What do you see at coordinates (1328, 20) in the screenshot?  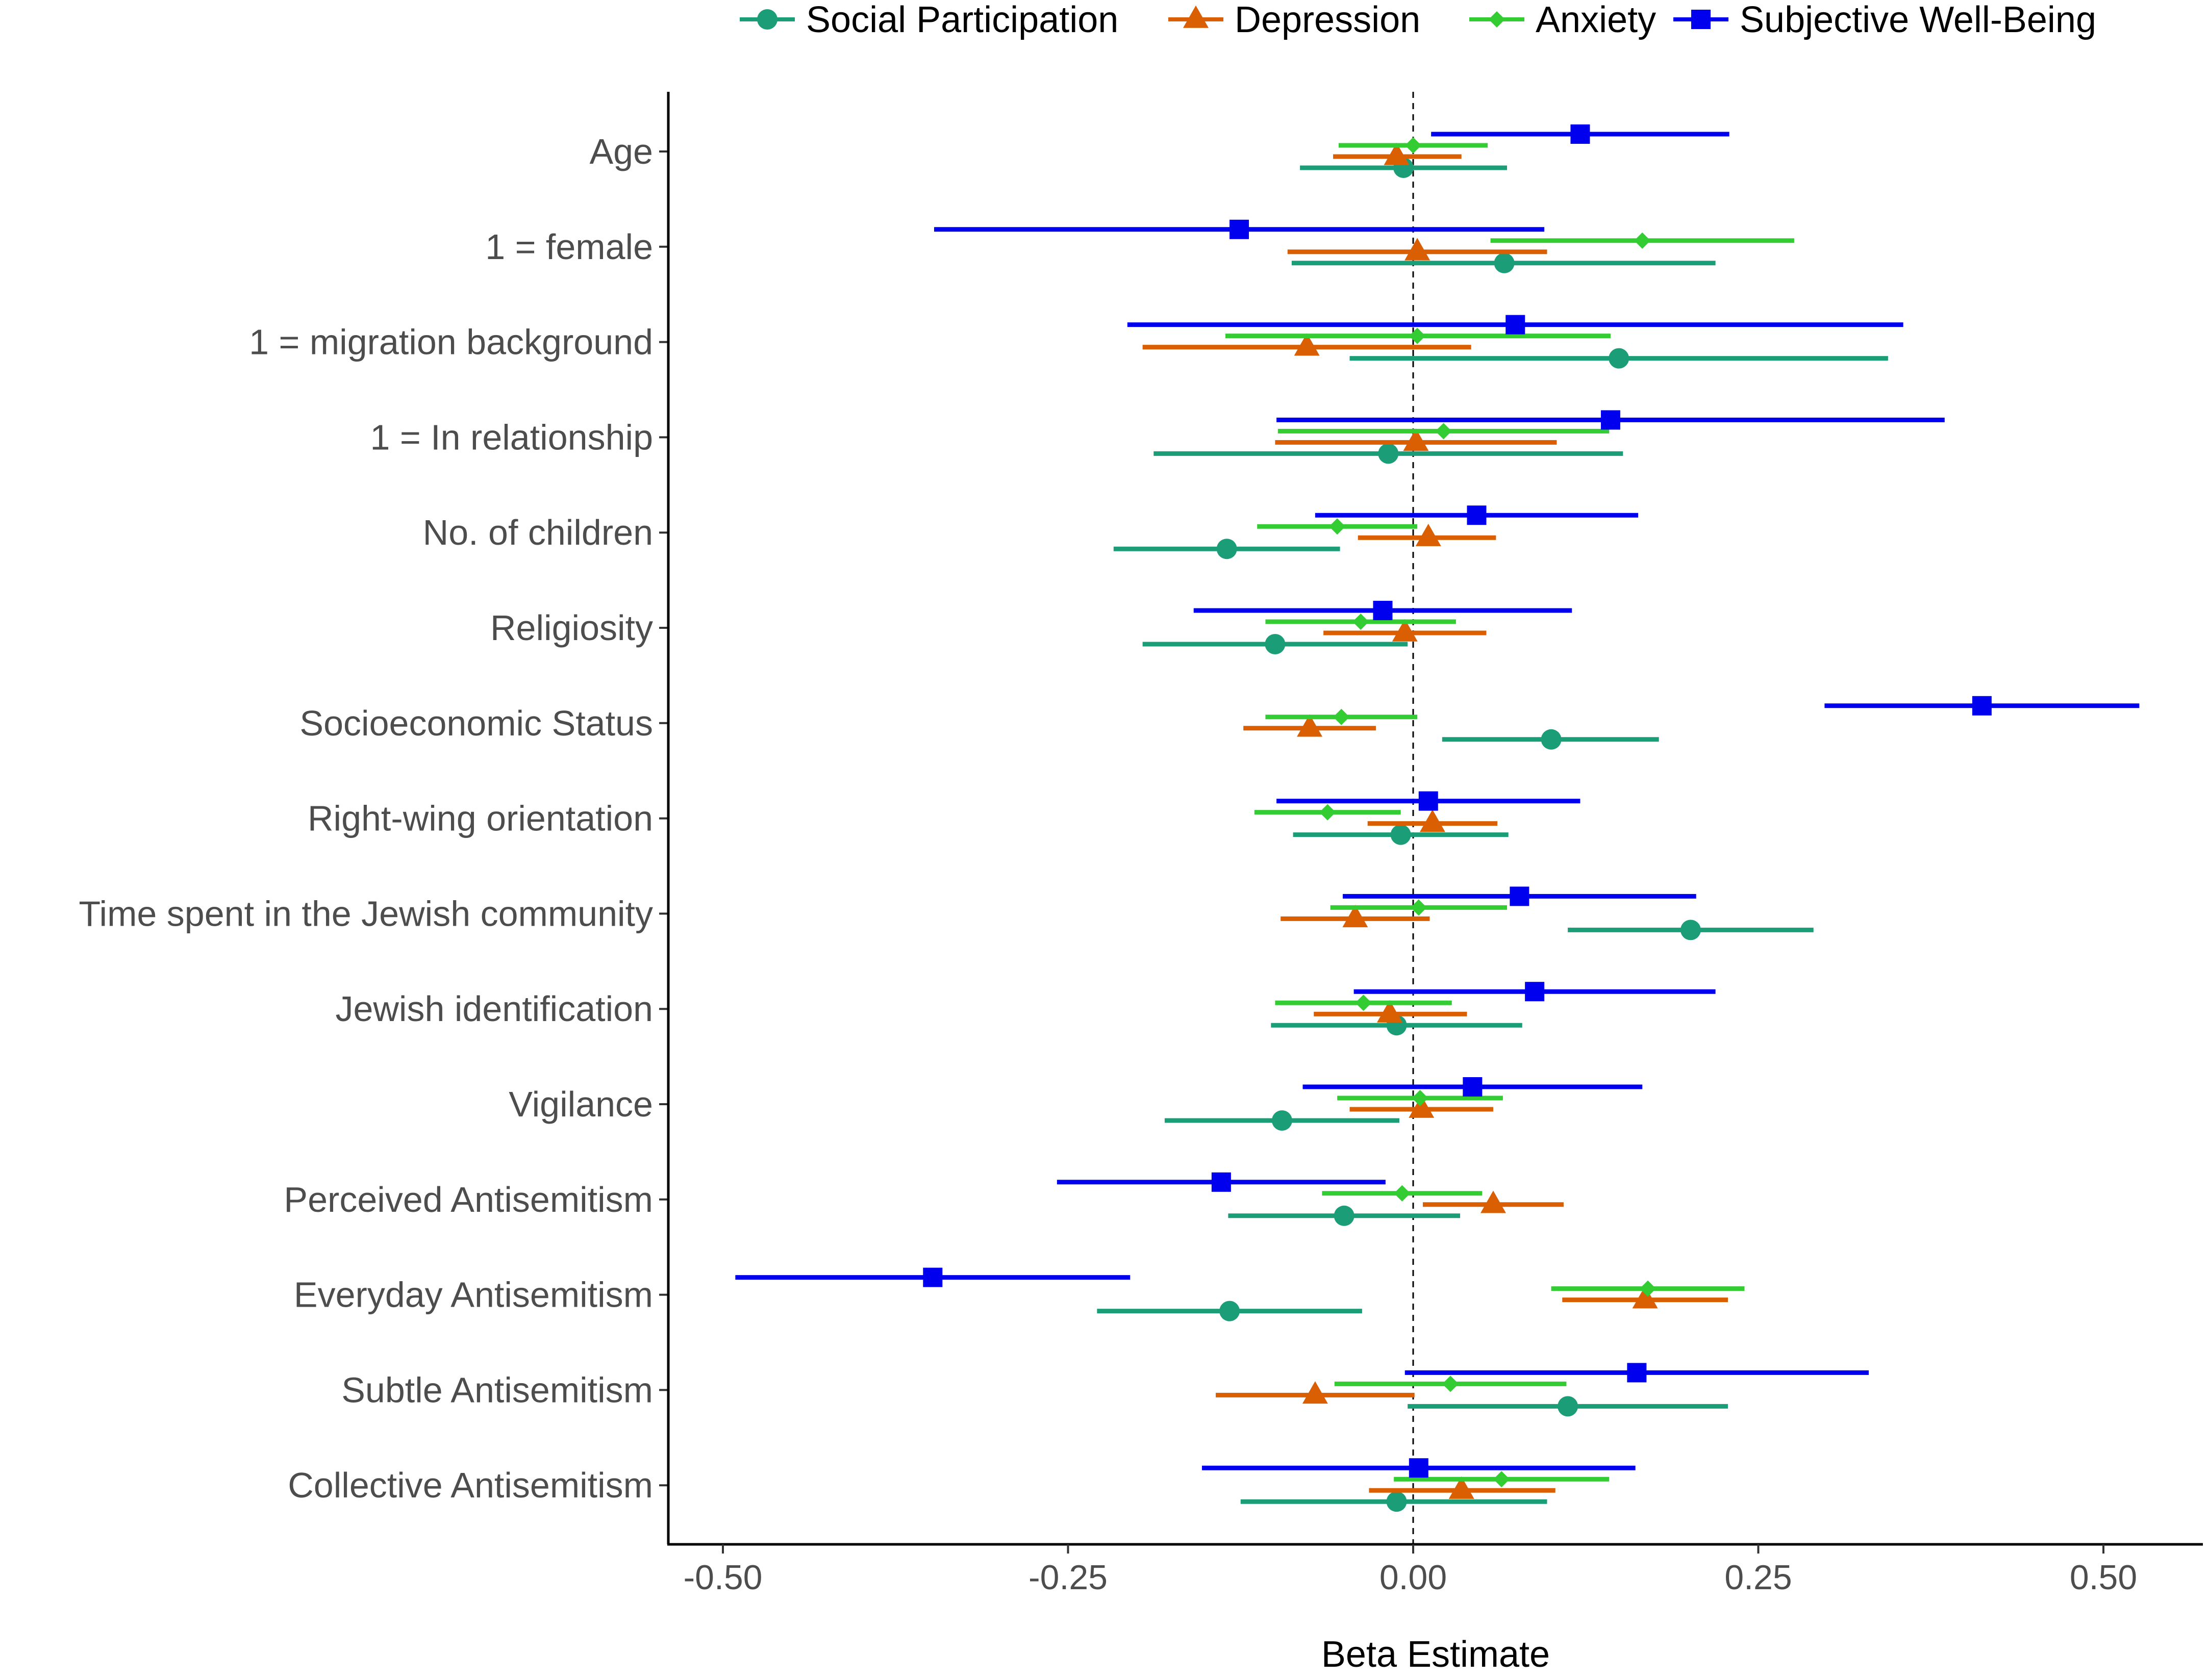 I see `legend-label: Depression` at bounding box center [1328, 20].